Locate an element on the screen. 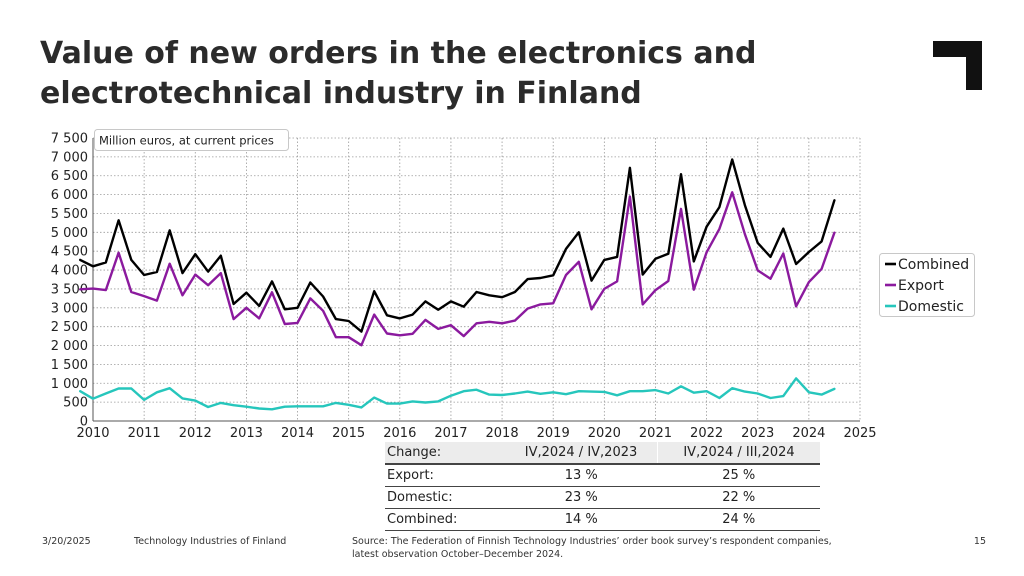 This screenshot has height=576, width=1024. table-cell: 24 % is located at coordinates (738, 519).